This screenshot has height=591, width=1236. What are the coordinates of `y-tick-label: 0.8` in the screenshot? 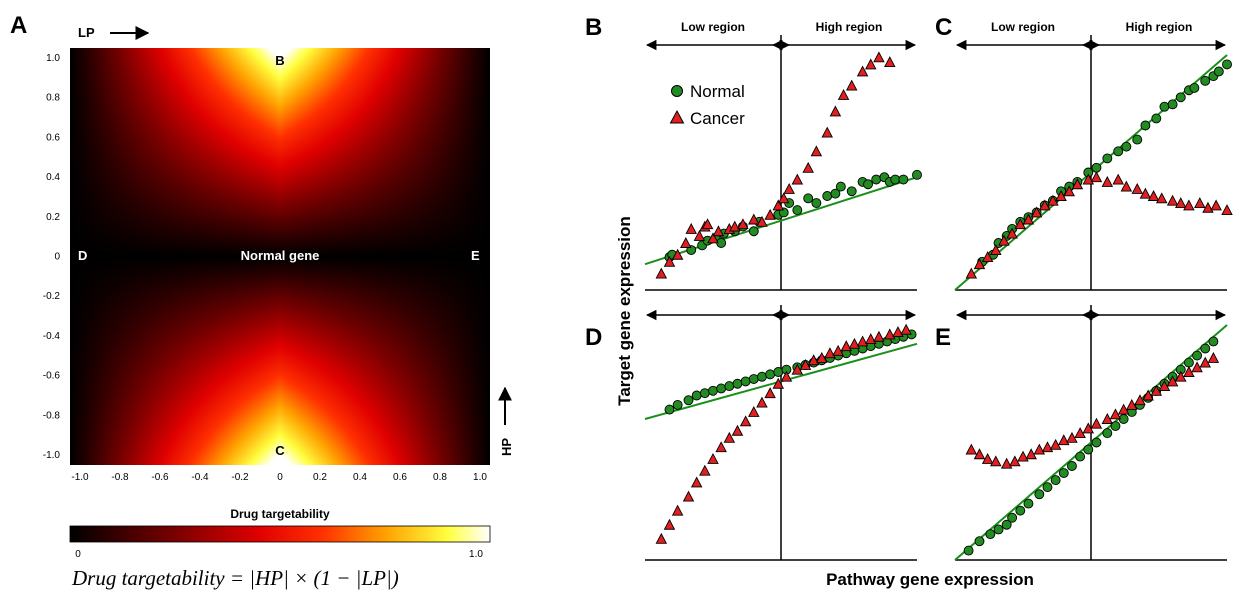 It's located at (53, 98).